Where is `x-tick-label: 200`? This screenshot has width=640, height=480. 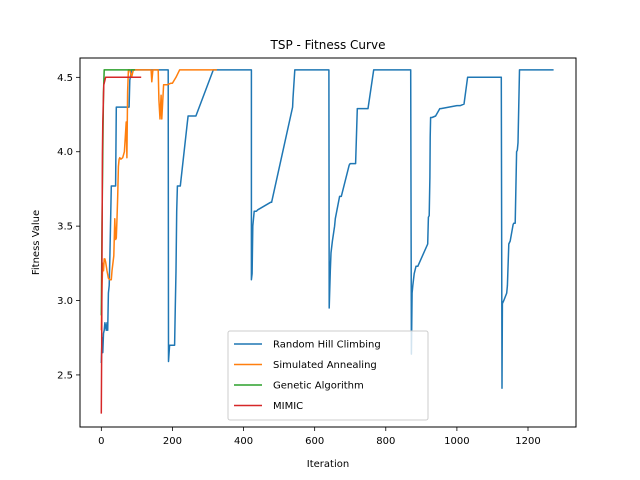
x-tick-label: 200 is located at coordinates (172, 441).